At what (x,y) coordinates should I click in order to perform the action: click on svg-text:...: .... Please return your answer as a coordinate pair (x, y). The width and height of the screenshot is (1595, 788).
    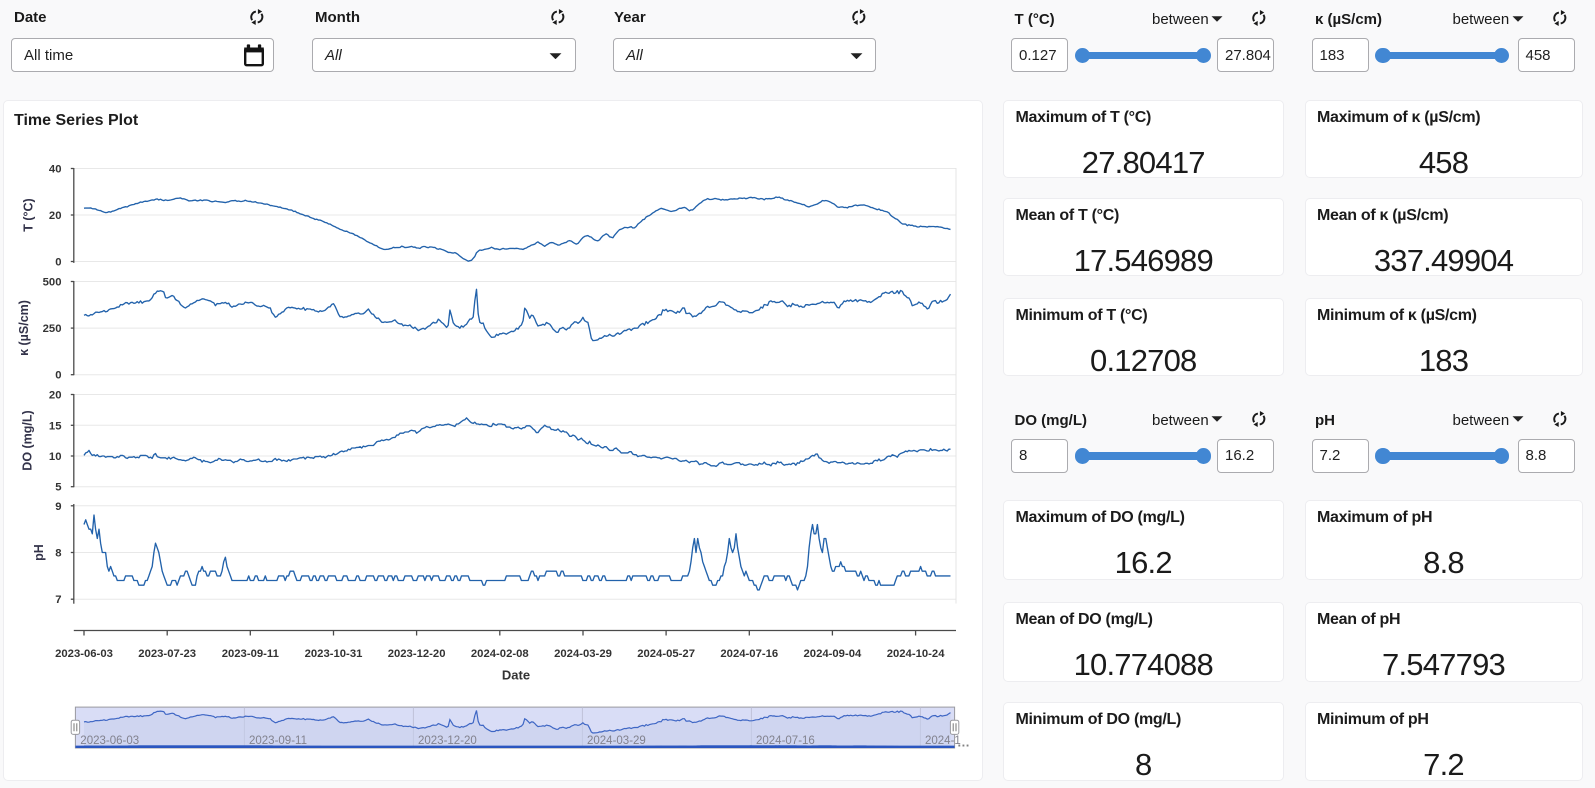
    Looking at the image, I should click on (964, 741).